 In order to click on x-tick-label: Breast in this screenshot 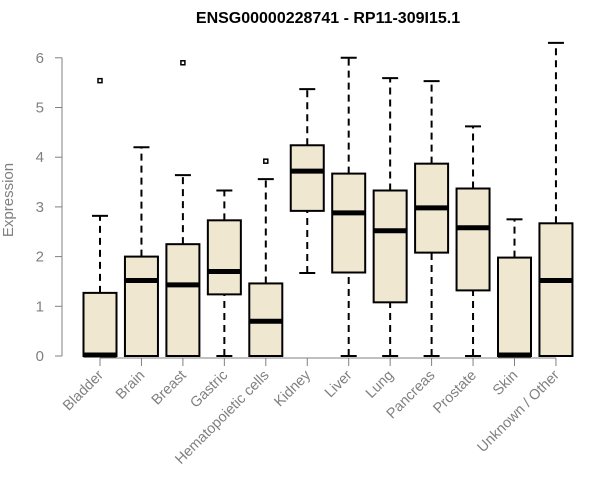, I will do `click(169, 388)`.